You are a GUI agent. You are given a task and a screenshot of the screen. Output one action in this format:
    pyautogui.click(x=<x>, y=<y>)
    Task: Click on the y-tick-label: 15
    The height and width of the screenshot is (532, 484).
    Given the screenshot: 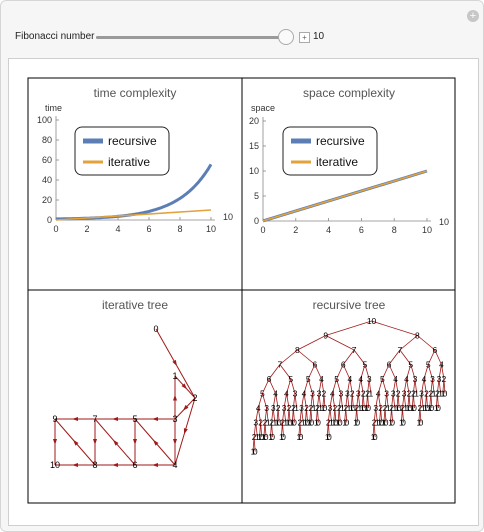 What is the action you would take?
    pyautogui.click(x=254, y=146)
    